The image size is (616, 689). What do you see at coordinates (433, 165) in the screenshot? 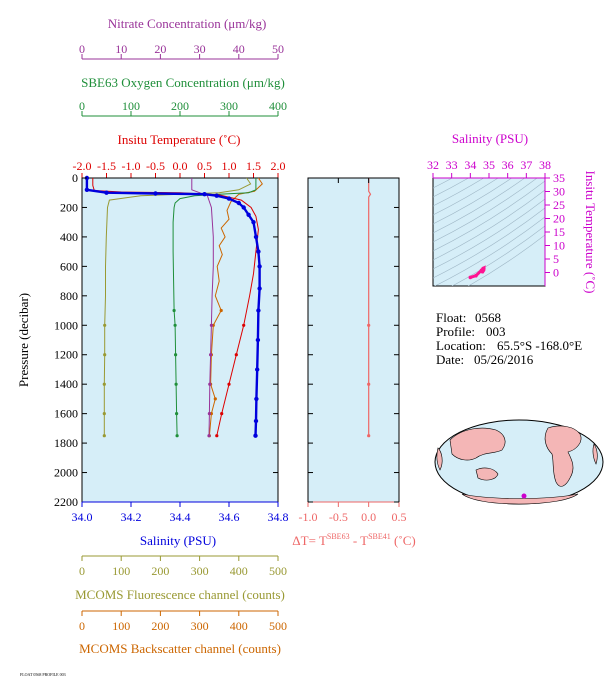
I see `ts-xtick-label-0: 32` at bounding box center [433, 165].